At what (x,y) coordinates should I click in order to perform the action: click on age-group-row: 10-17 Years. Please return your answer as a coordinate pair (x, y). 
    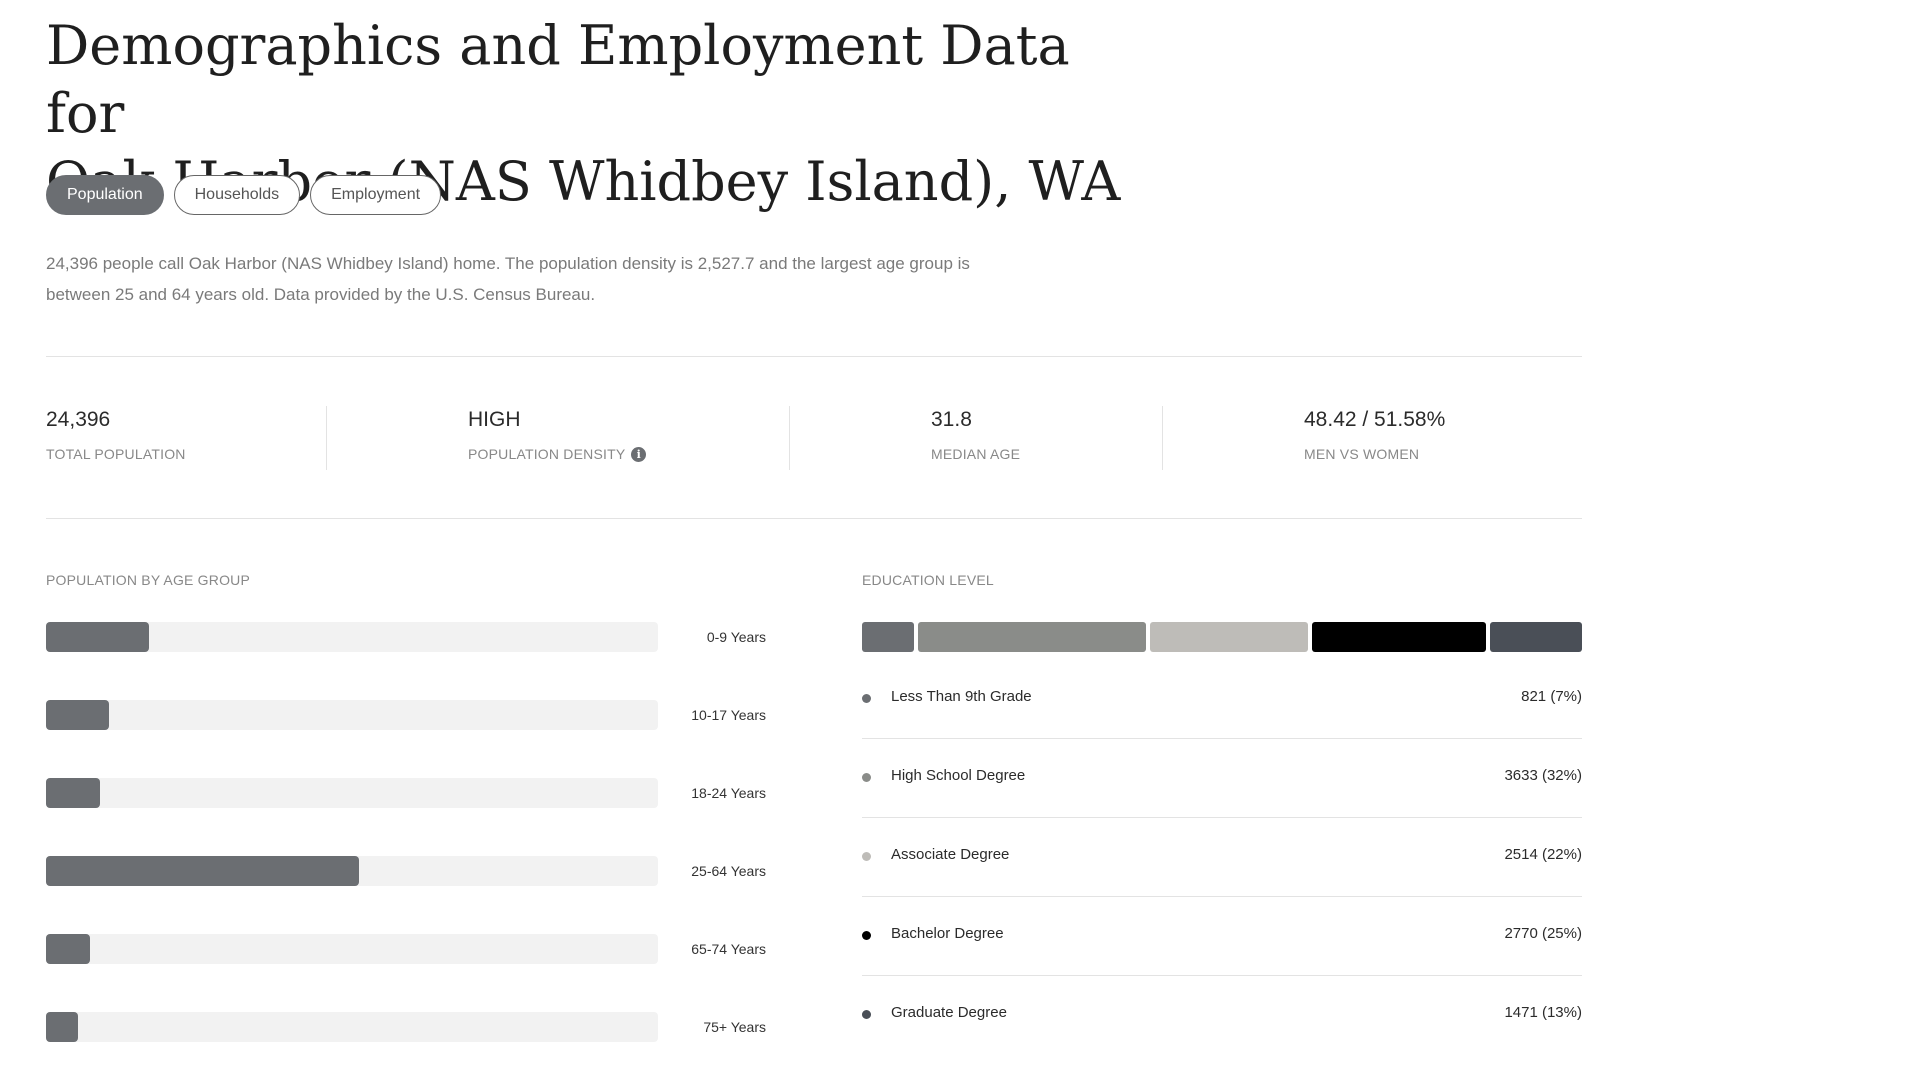
    Looking at the image, I should click on (406, 715).